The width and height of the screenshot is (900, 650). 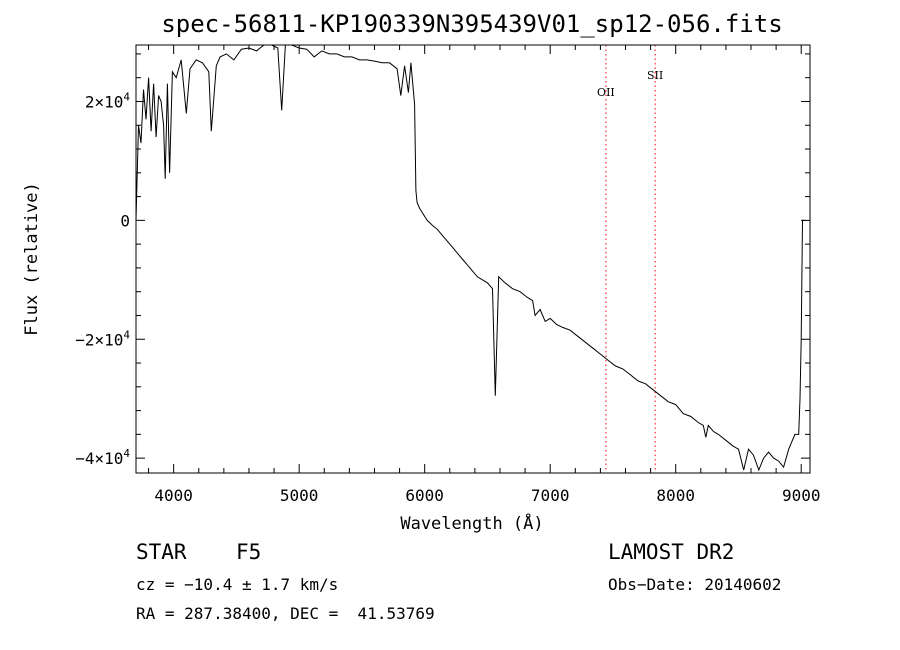 I want to click on y-tick-label: 0, so click(x=125, y=220).